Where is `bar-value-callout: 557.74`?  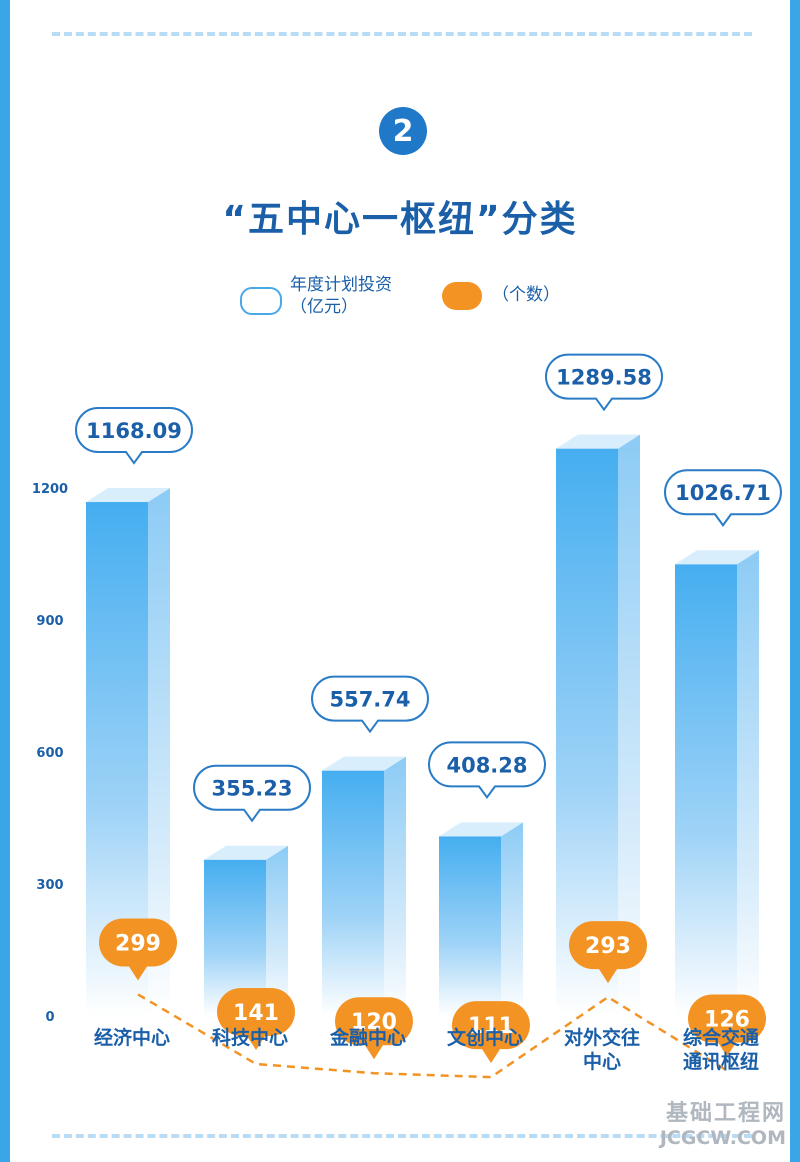 bar-value-callout: 557.74 is located at coordinates (370, 704).